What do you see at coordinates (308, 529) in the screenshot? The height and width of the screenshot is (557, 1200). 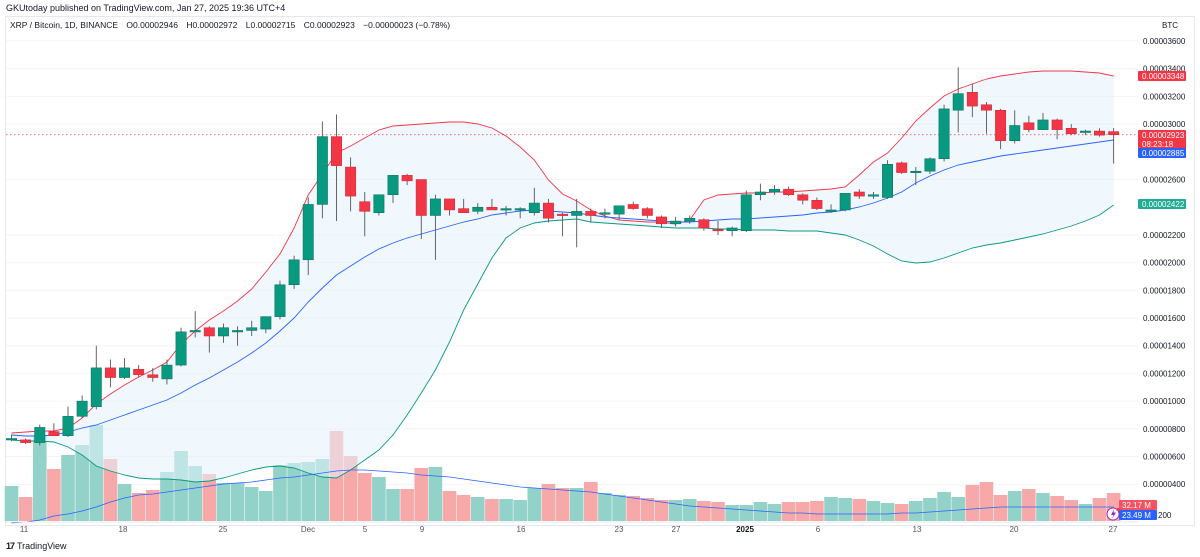 I see `time-tick: Dec` at bounding box center [308, 529].